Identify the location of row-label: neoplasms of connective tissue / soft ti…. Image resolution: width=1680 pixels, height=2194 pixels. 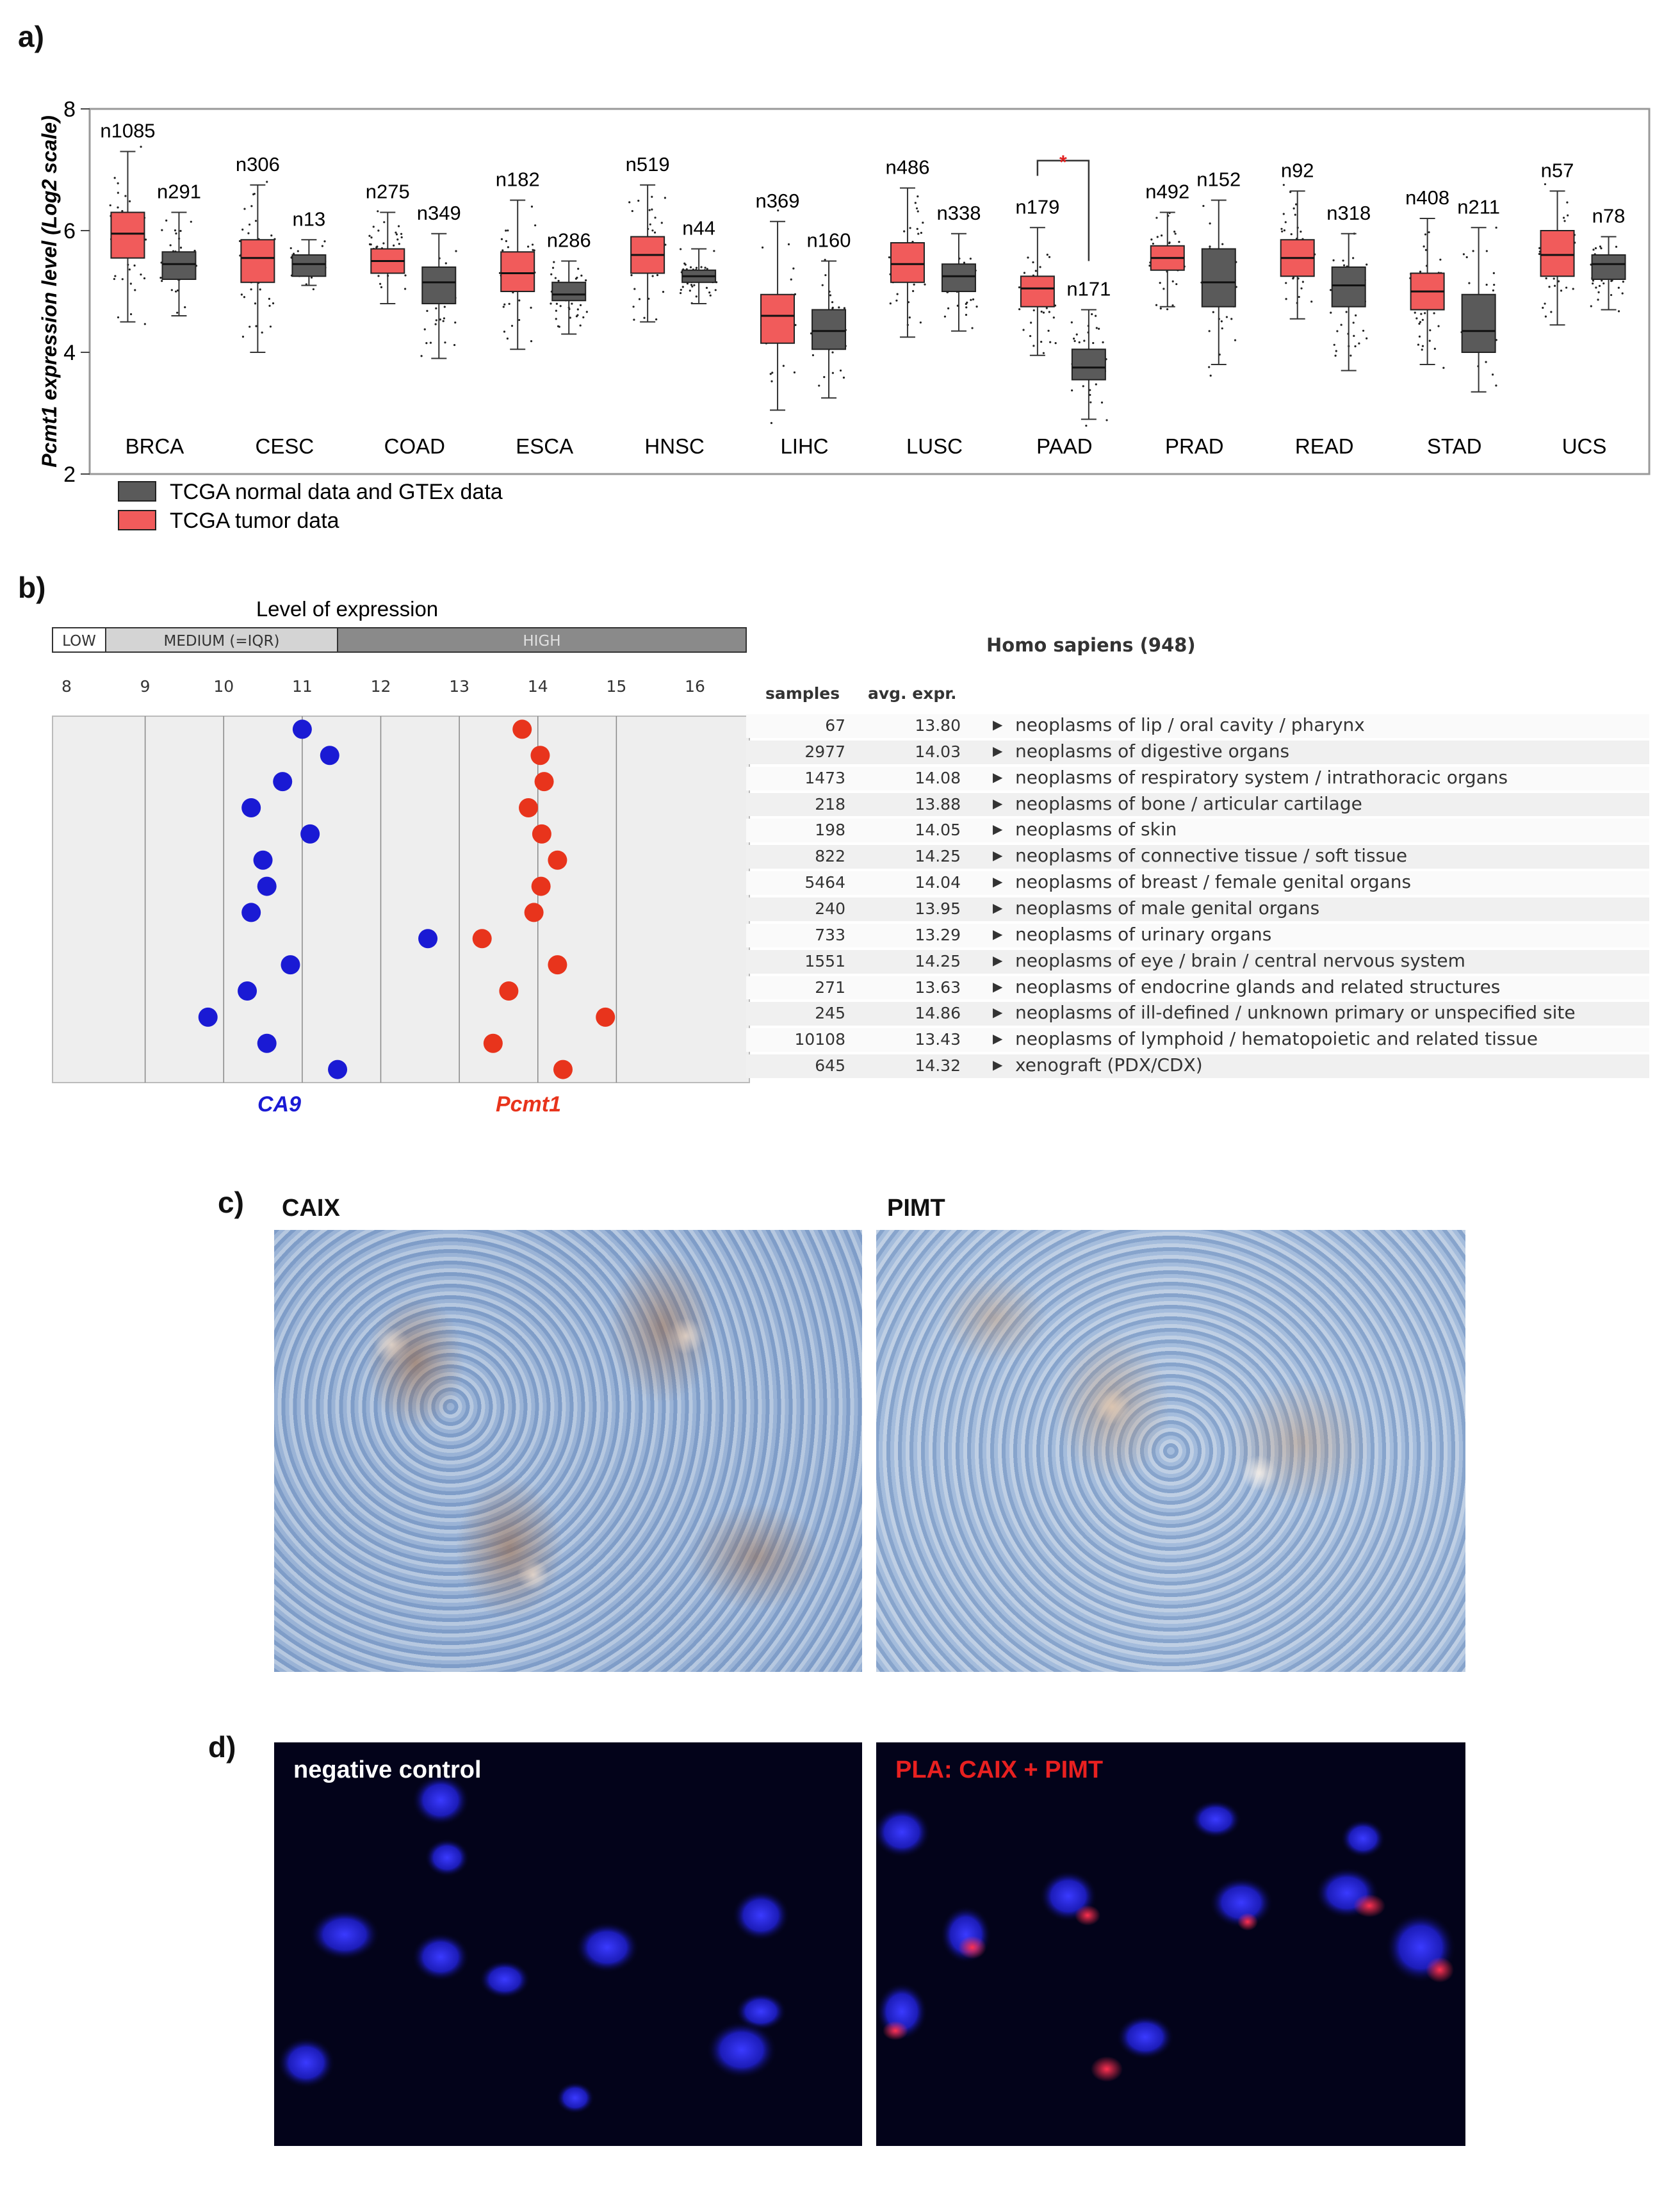
(1212, 856).